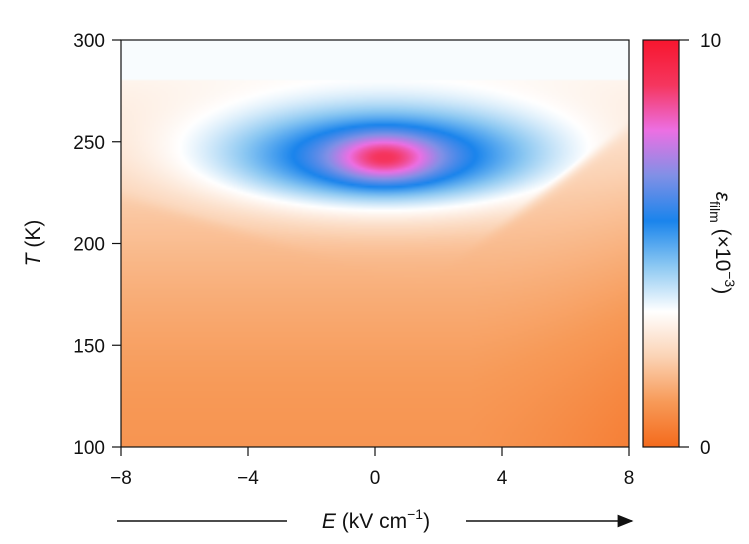 The width and height of the screenshot is (749, 544). What do you see at coordinates (89, 448) in the screenshot?
I see `y-tick-label: 100` at bounding box center [89, 448].